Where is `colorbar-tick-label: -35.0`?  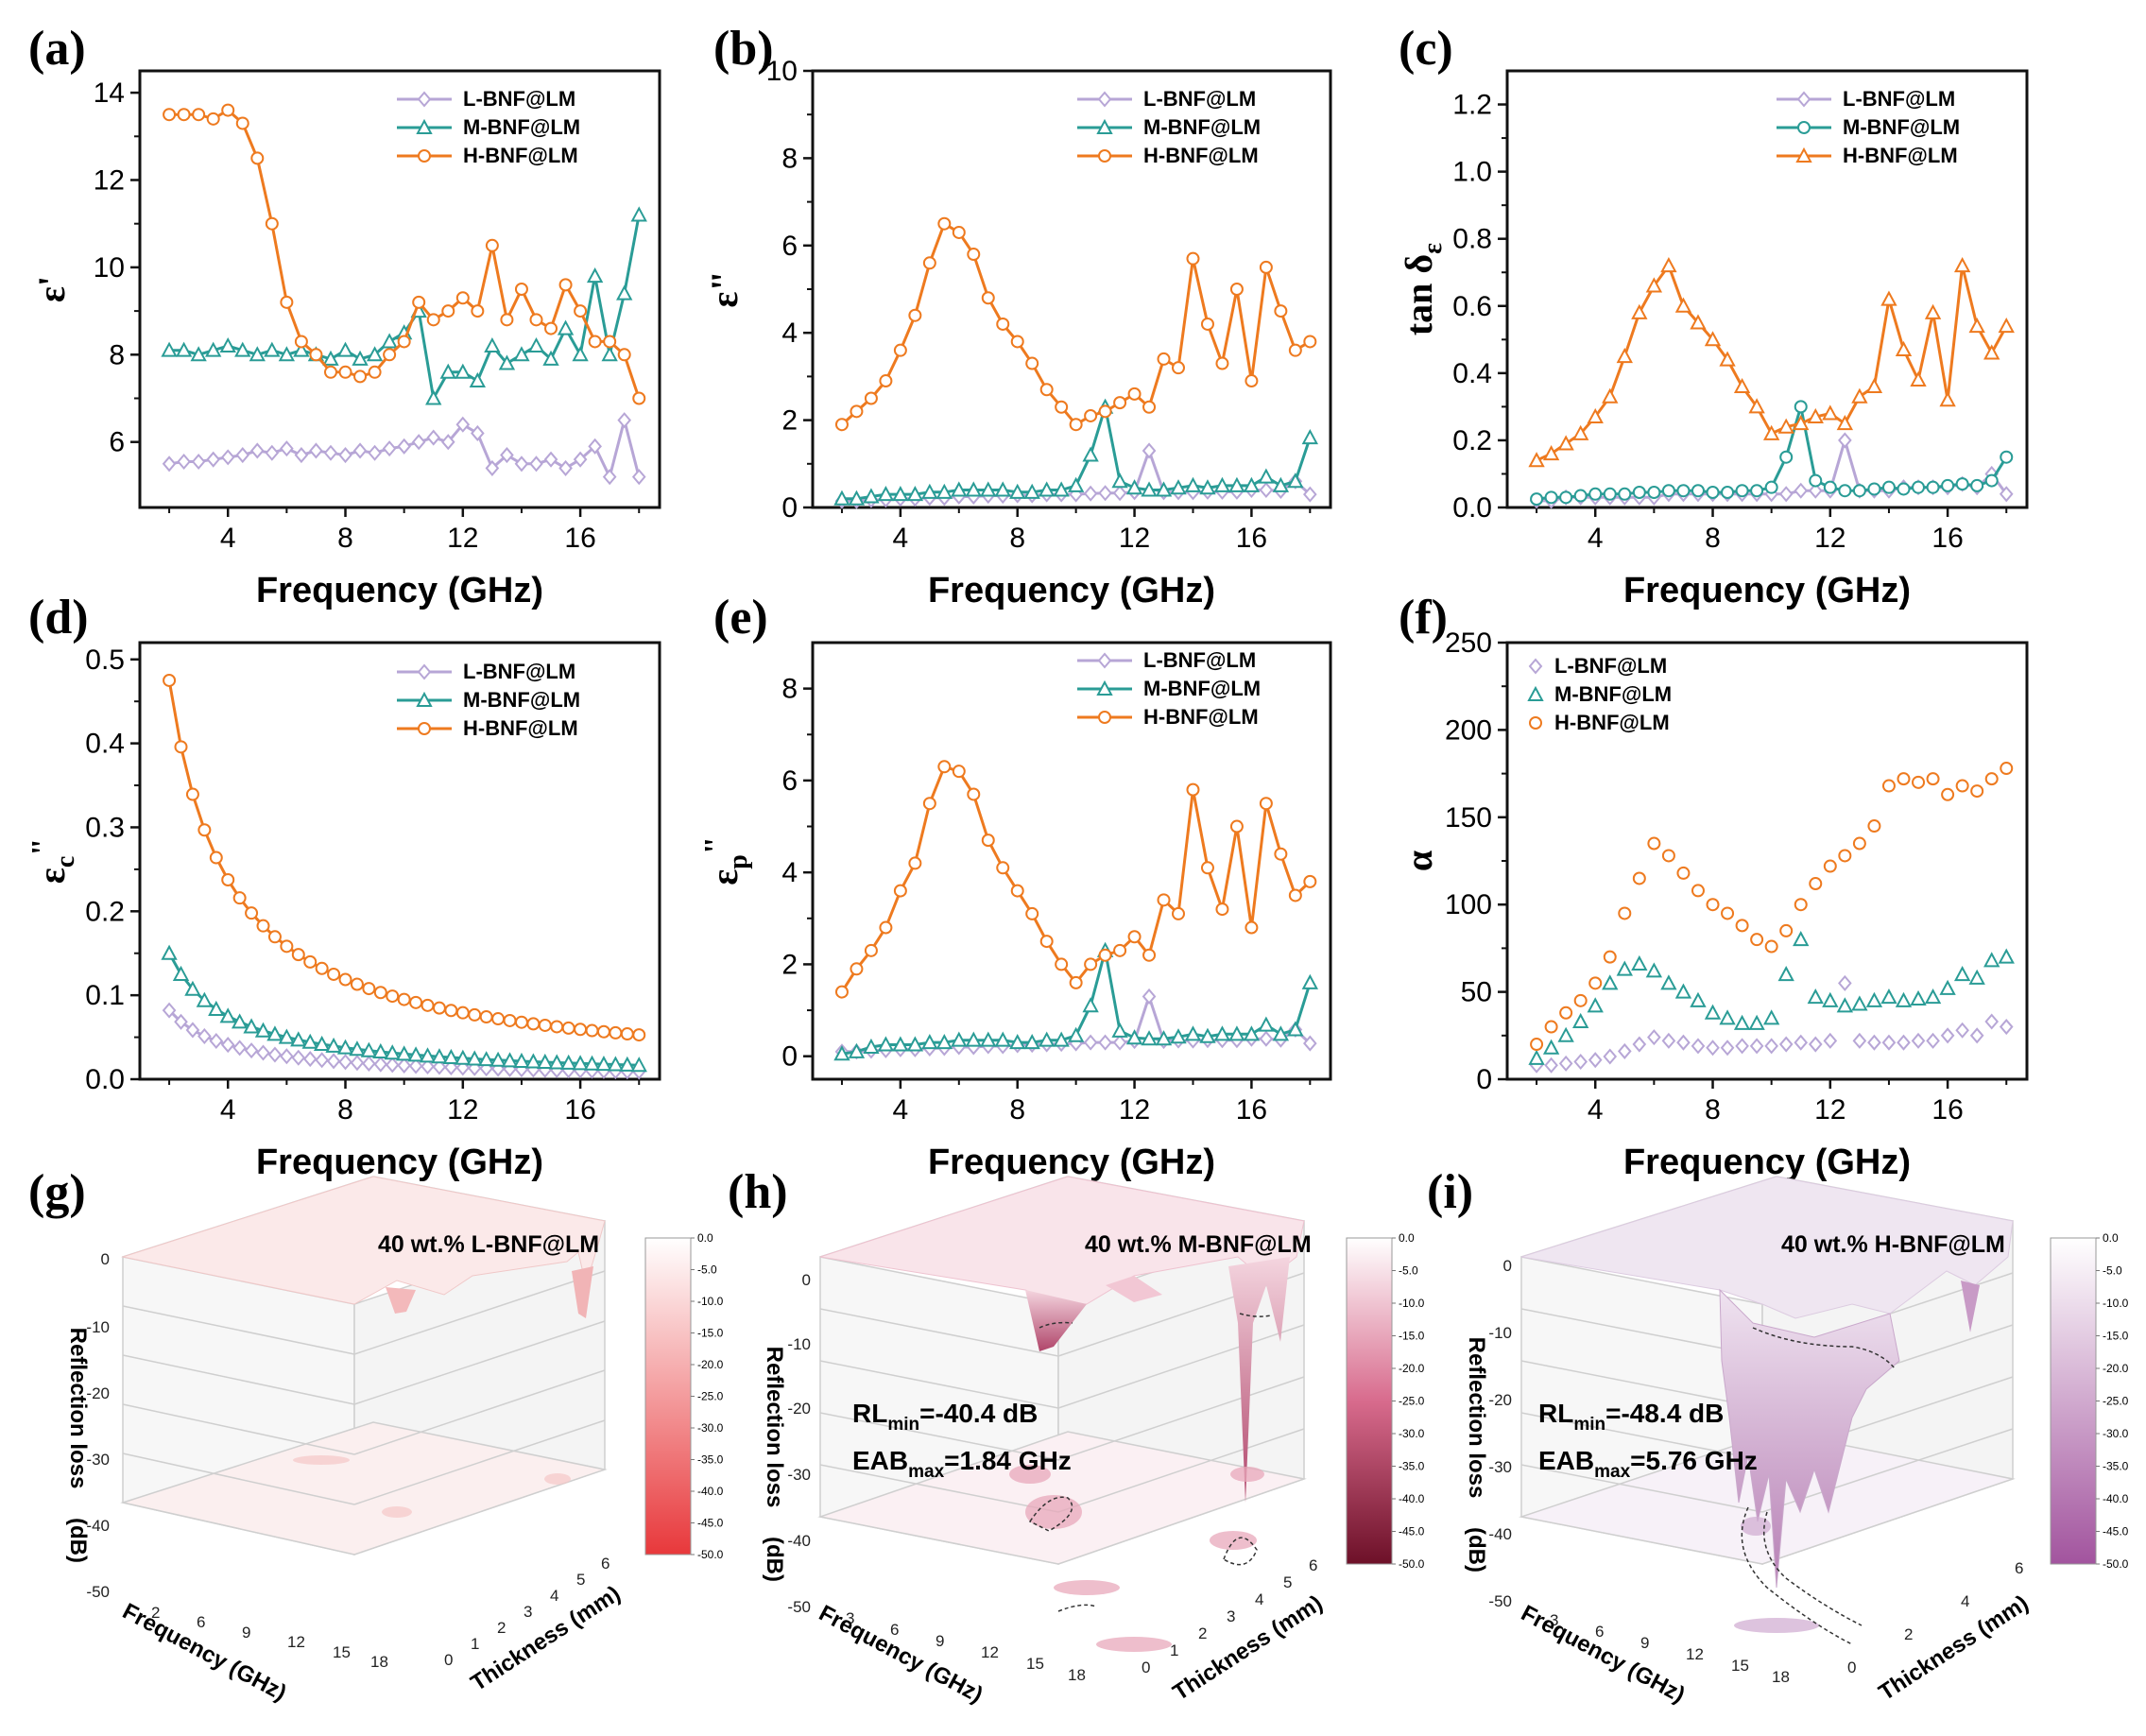
colorbar-tick-label: -35.0 is located at coordinates (2116, 1466).